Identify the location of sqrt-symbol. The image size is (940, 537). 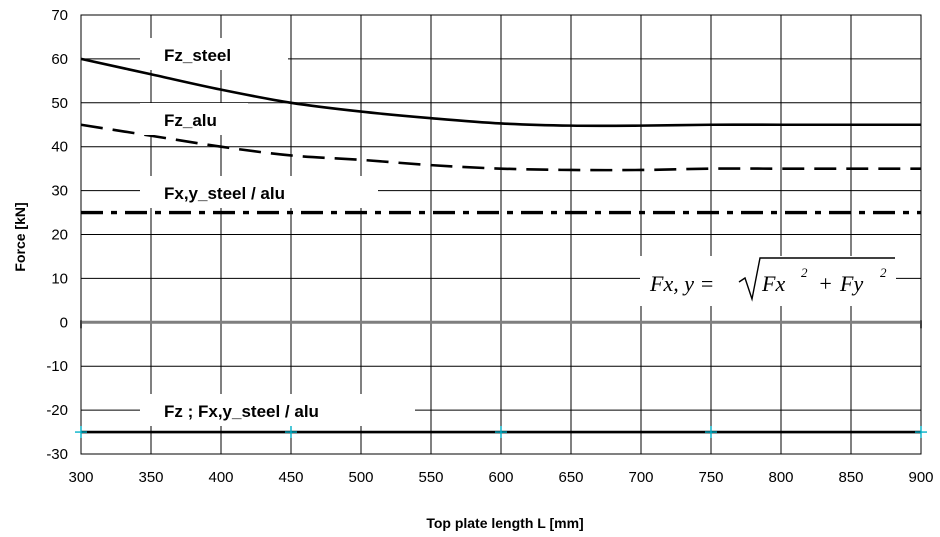
(816, 279).